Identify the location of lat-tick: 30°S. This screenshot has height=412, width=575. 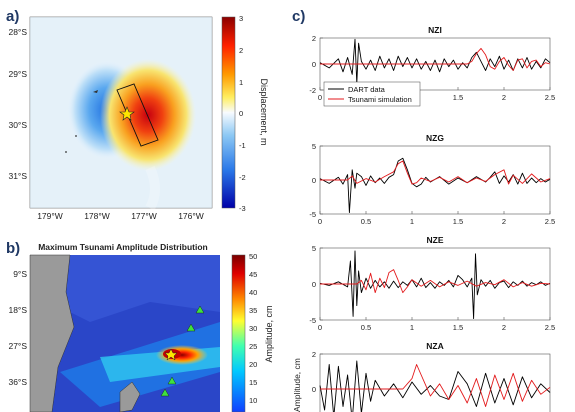
(17, 125).